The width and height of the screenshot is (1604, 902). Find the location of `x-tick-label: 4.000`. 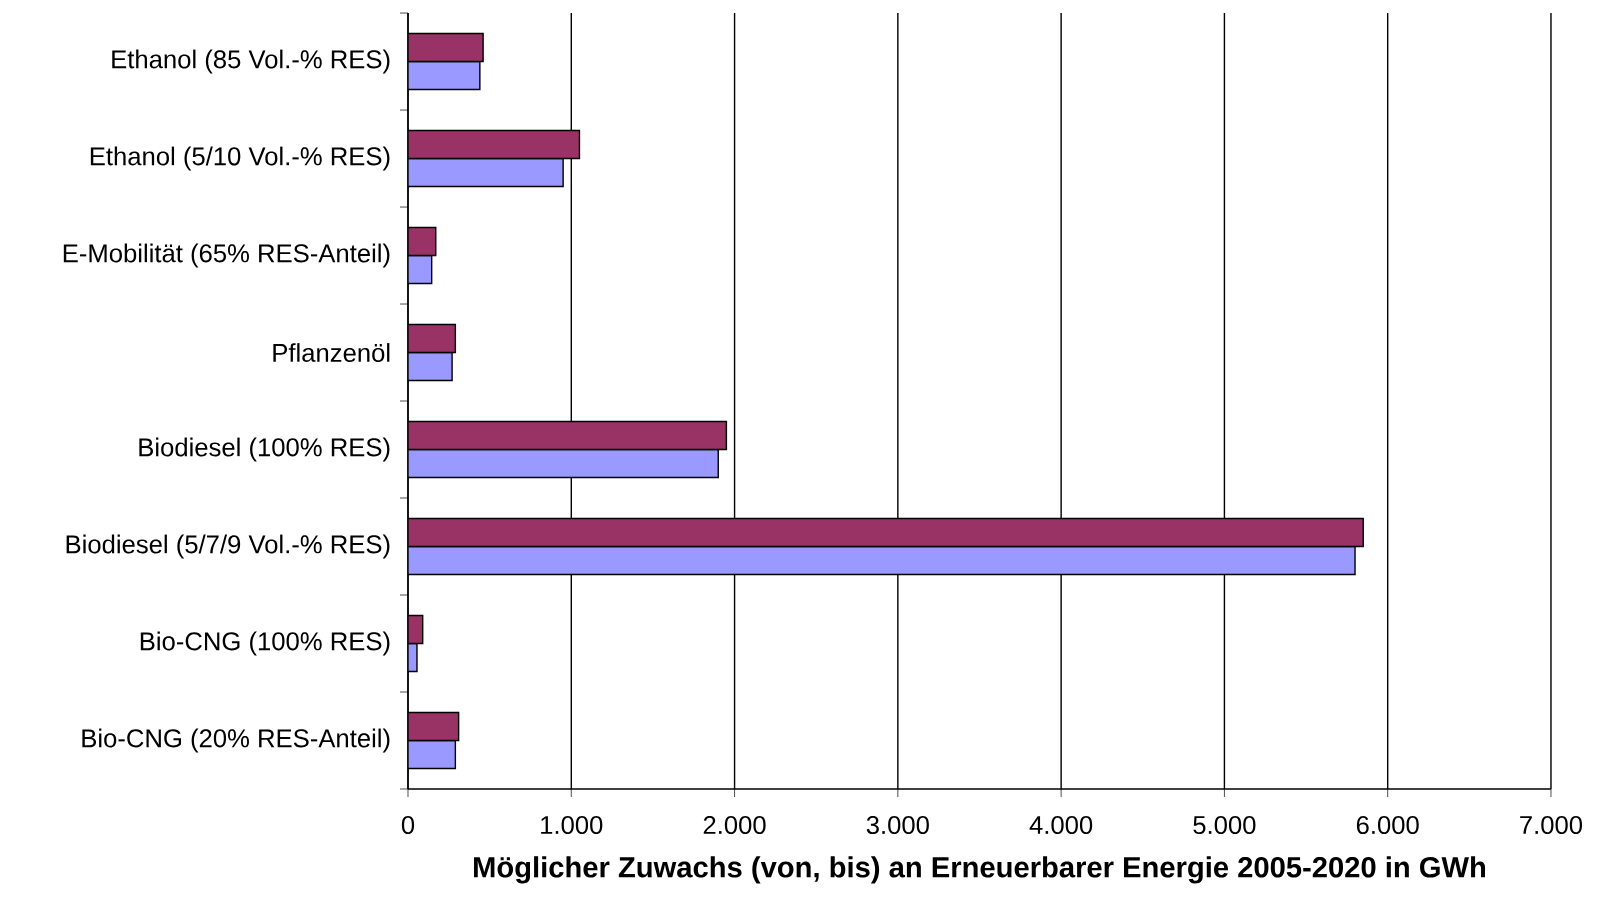

x-tick-label: 4.000 is located at coordinates (1061, 825).